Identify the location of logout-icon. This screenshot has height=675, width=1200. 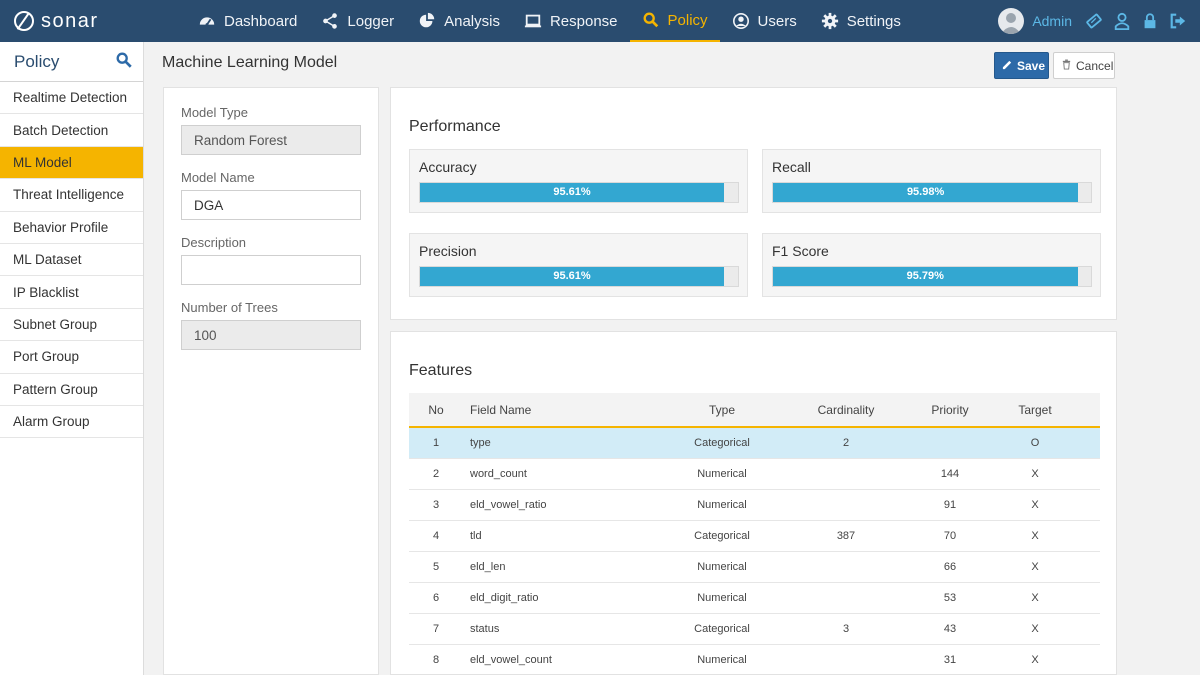
(1178, 21).